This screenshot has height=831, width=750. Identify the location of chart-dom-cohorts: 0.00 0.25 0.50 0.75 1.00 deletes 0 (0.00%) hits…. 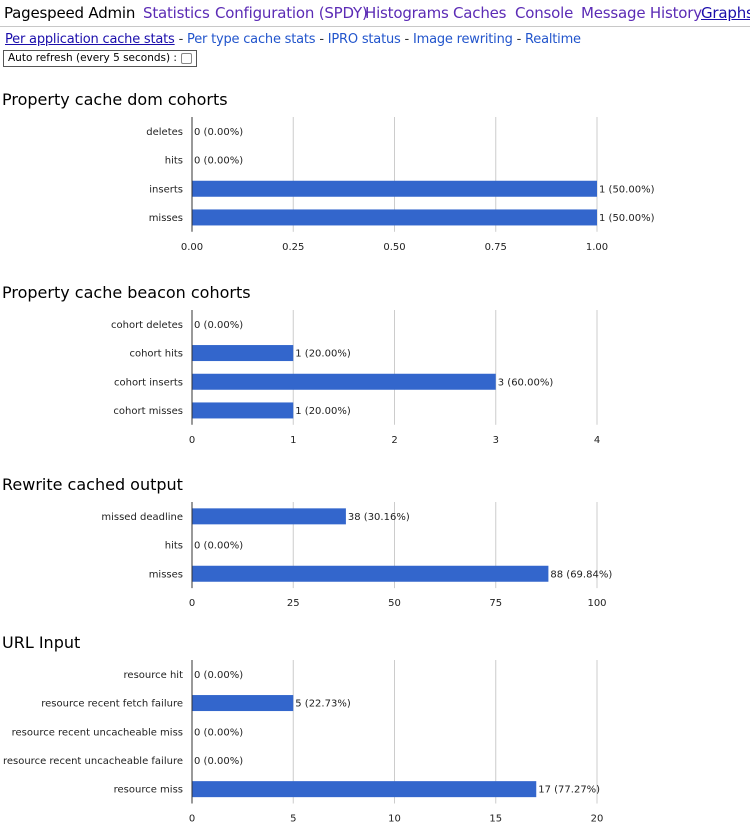
(400, 185).